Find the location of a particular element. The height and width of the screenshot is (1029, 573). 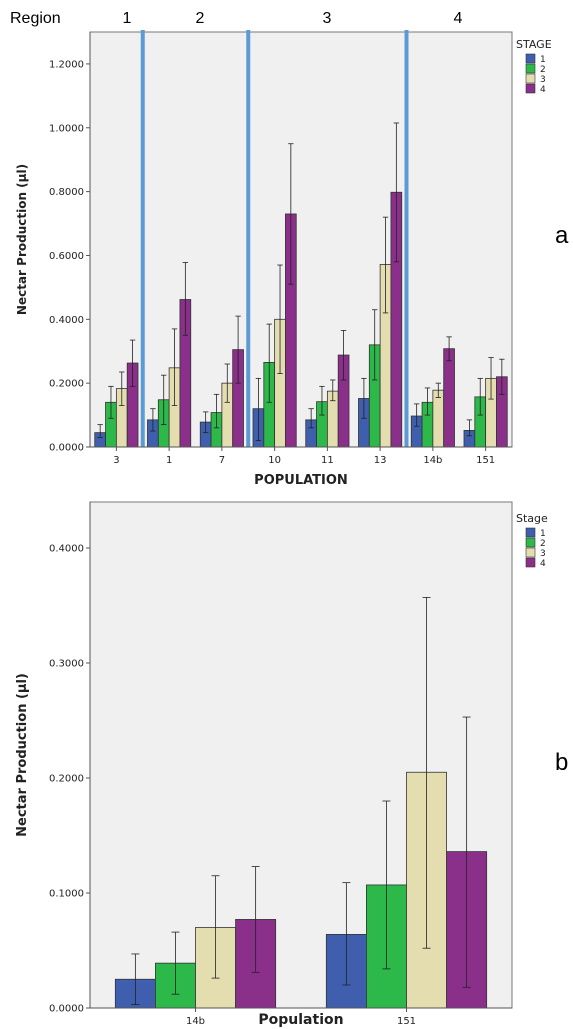

chart-b-xtick-label: 14b is located at coordinates (195, 1021).